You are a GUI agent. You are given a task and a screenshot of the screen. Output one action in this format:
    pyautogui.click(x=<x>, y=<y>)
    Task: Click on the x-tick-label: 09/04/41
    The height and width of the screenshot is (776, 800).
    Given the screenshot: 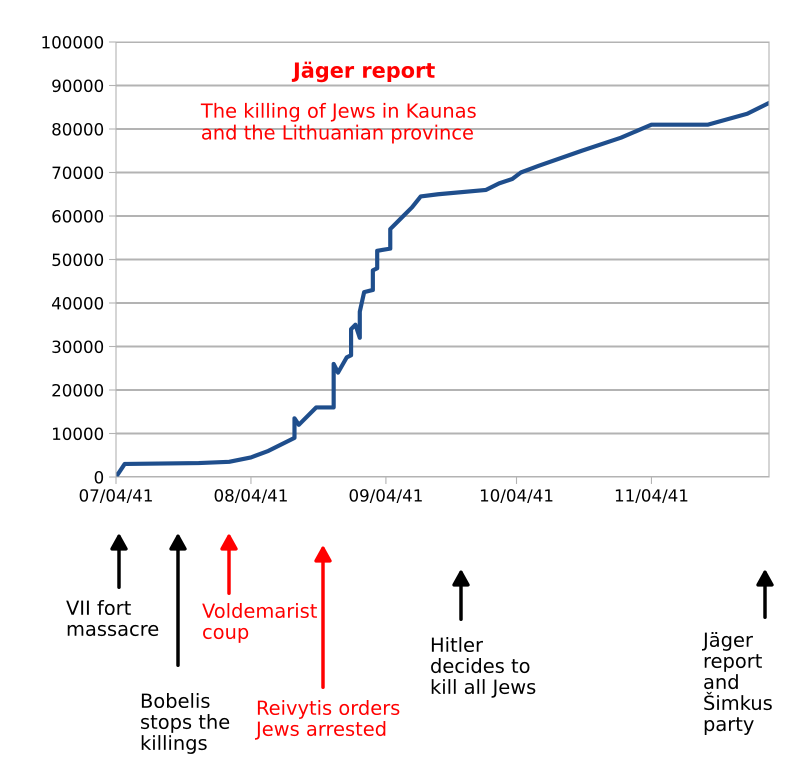 What is the action you would take?
    pyautogui.click(x=386, y=496)
    